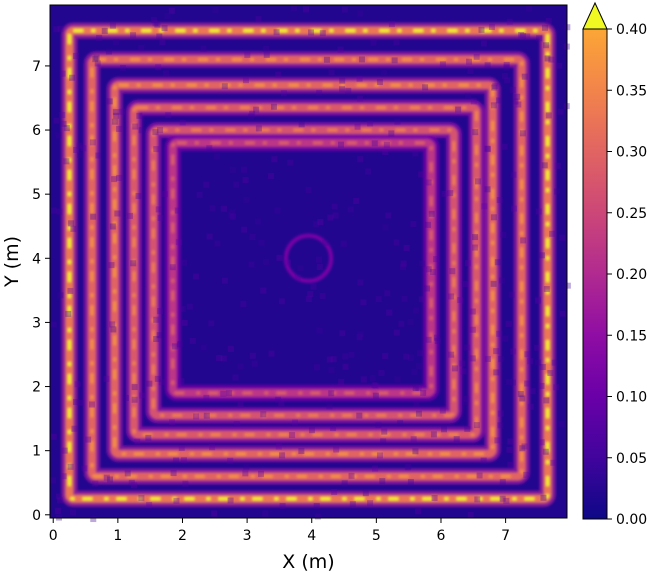 This screenshot has height=572, width=655. I want to click on colorbar-gradient, so click(595, 274).